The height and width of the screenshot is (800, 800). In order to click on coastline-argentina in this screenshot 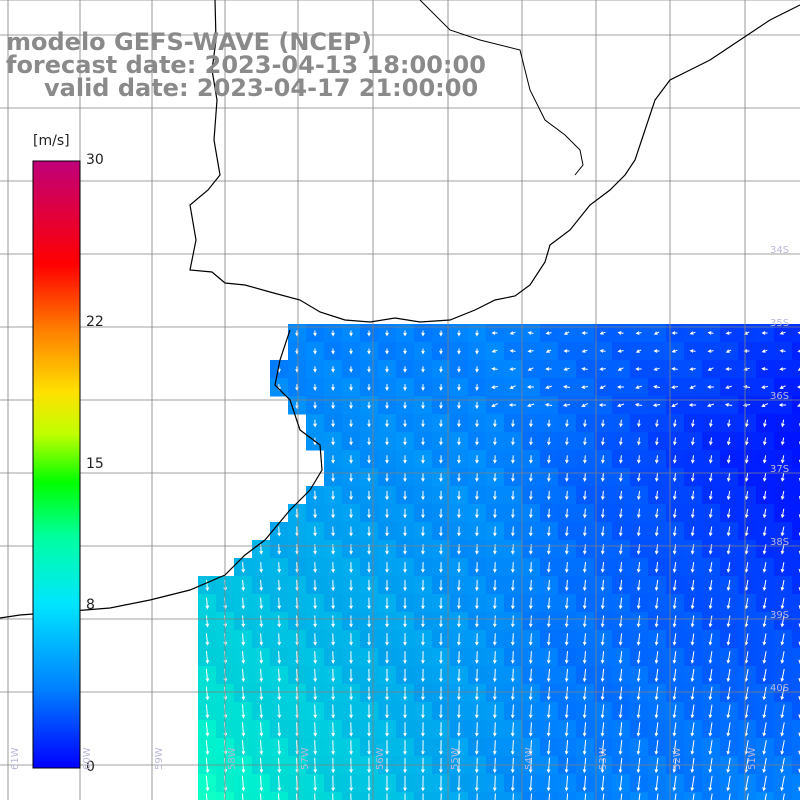, I will do `click(161, 474)`.